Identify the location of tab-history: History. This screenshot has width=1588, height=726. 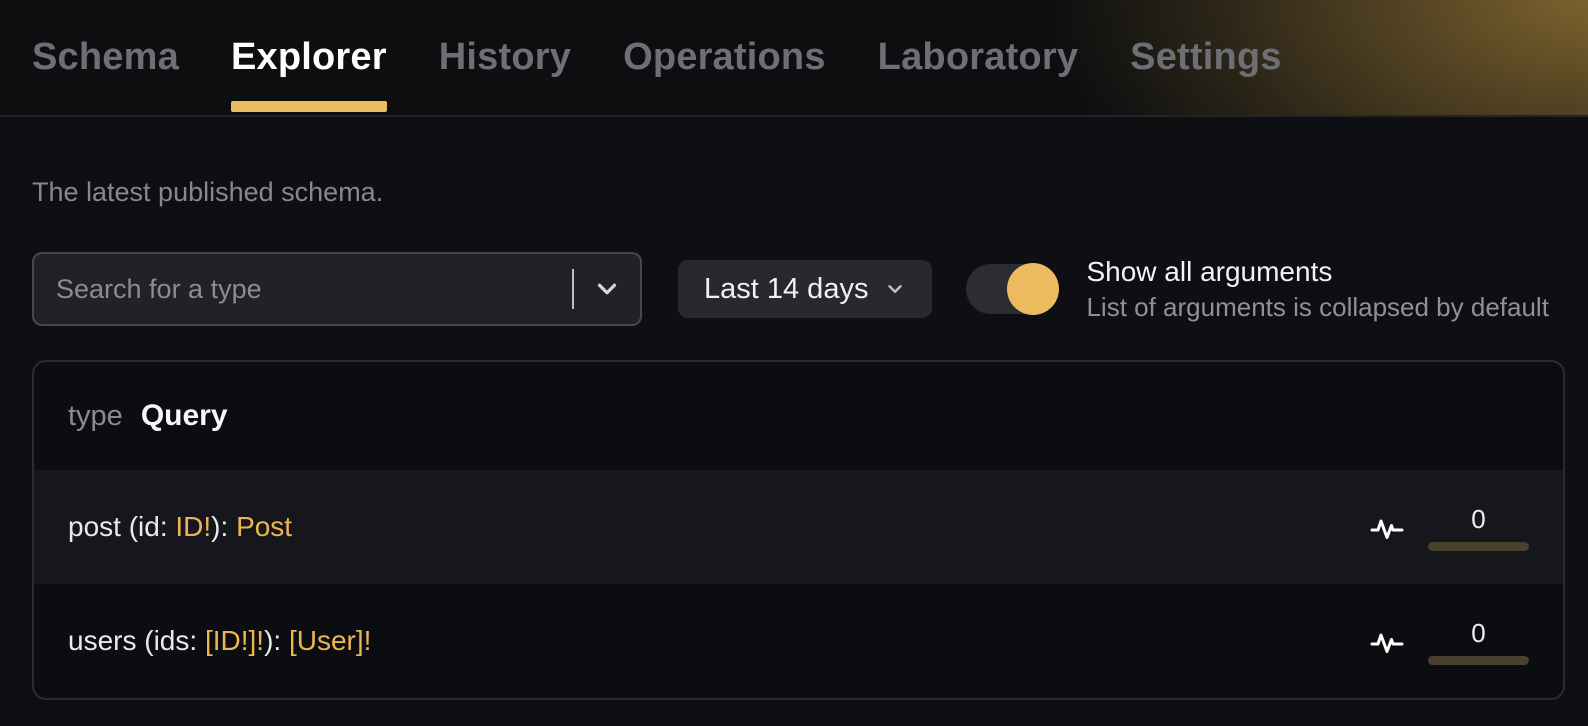
(505, 57).